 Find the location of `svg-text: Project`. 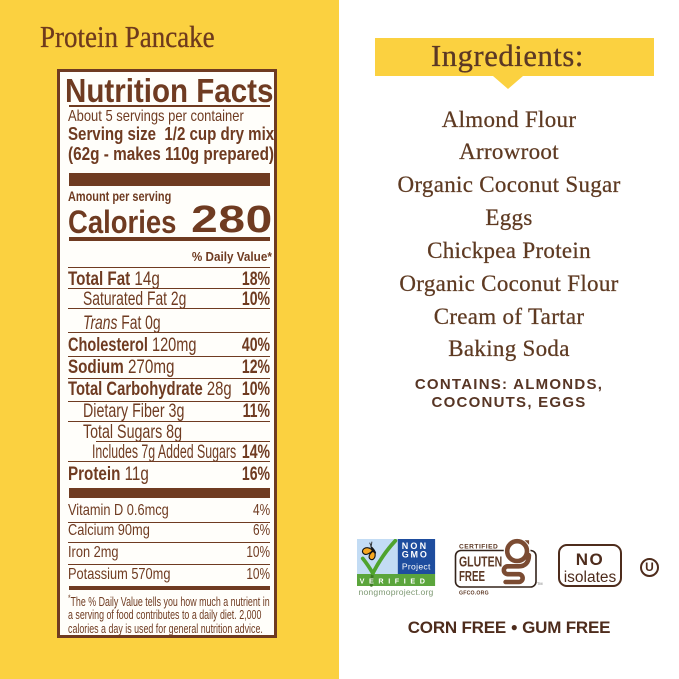

svg-text: Project is located at coordinates (416, 566).